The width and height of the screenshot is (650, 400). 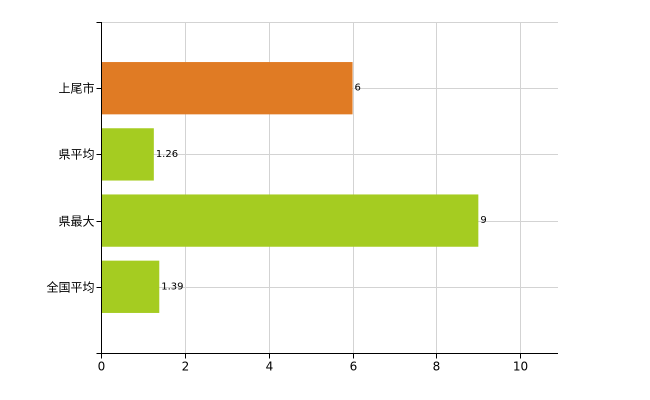 What do you see at coordinates (270, 367) in the screenshot?
I see `x-tick-label: 4` at bounding box center [270, 367].